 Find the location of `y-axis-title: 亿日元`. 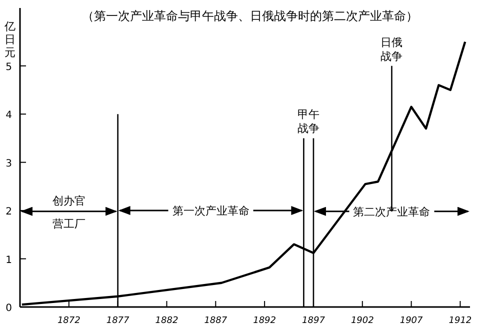

y-axis-title: 亿日元 is located at coordinates (10, 39).